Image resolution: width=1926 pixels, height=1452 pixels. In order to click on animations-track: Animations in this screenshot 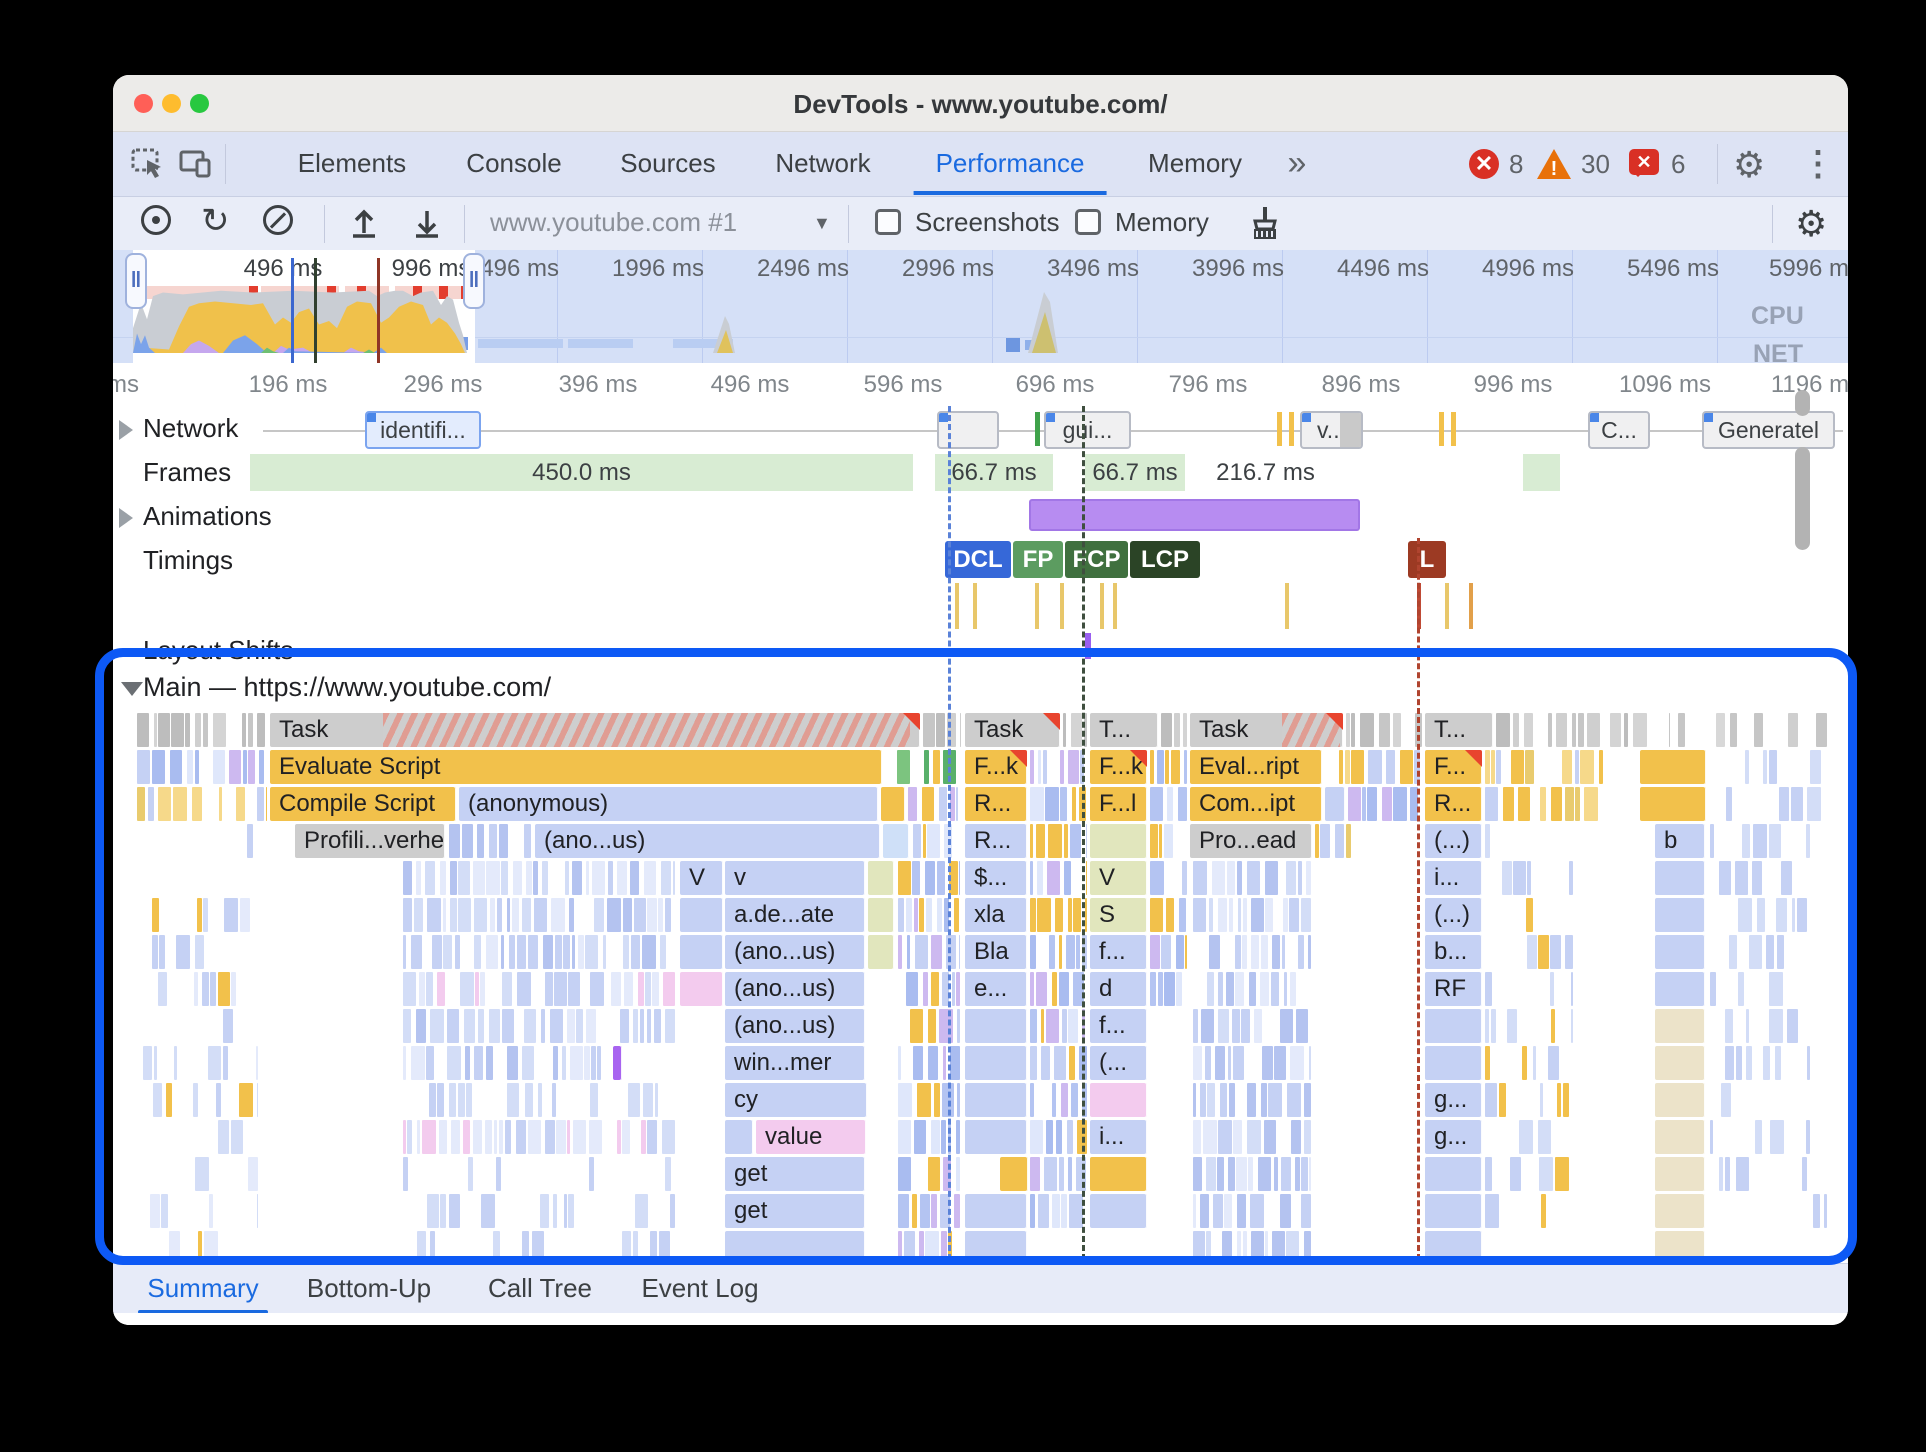, I will do `click(980, 516)`.